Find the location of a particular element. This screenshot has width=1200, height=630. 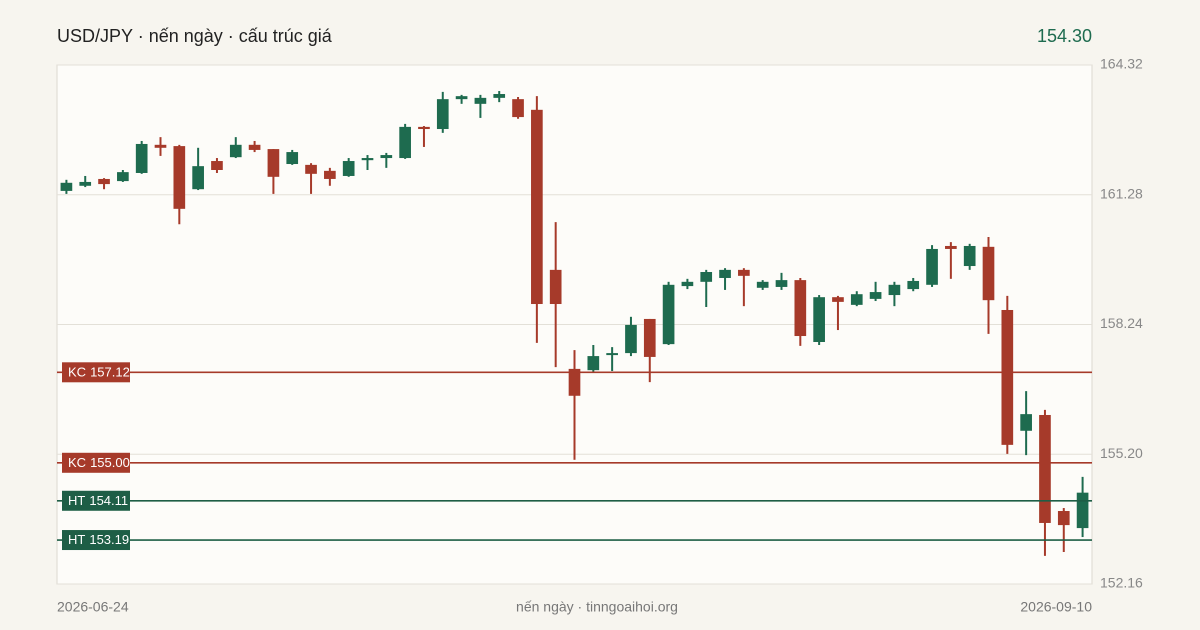

level-tag-value: 157.12 is located at coordinates (110, 372).